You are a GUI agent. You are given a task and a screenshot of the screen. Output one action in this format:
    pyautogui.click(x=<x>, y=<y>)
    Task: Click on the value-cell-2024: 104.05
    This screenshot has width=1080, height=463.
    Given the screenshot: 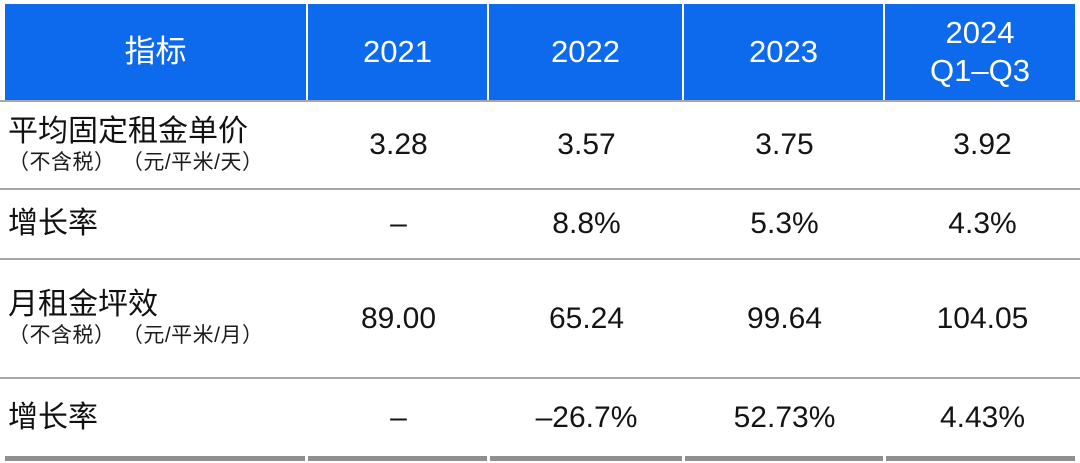 What is the action you would take?
    pyautogui.click(x=982, y=318)
    